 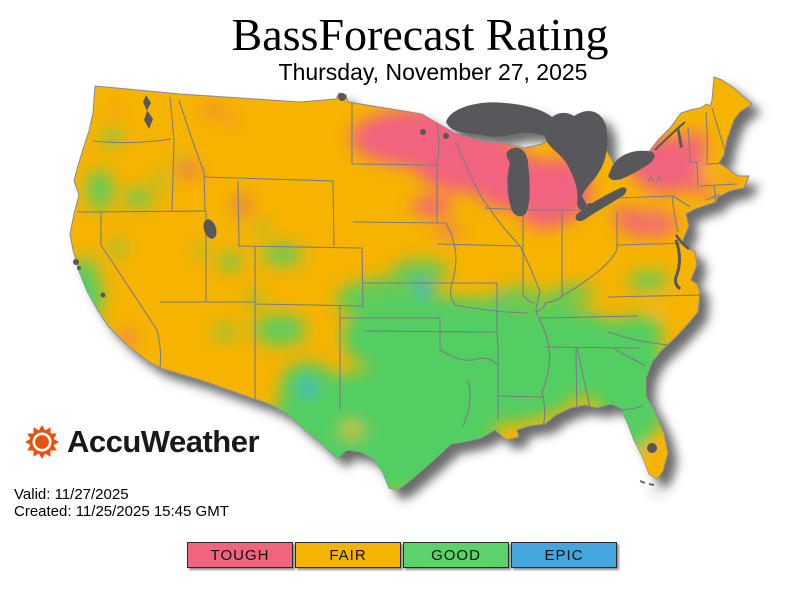 I want to click on lake-michigan, so click(x=518, y=182).